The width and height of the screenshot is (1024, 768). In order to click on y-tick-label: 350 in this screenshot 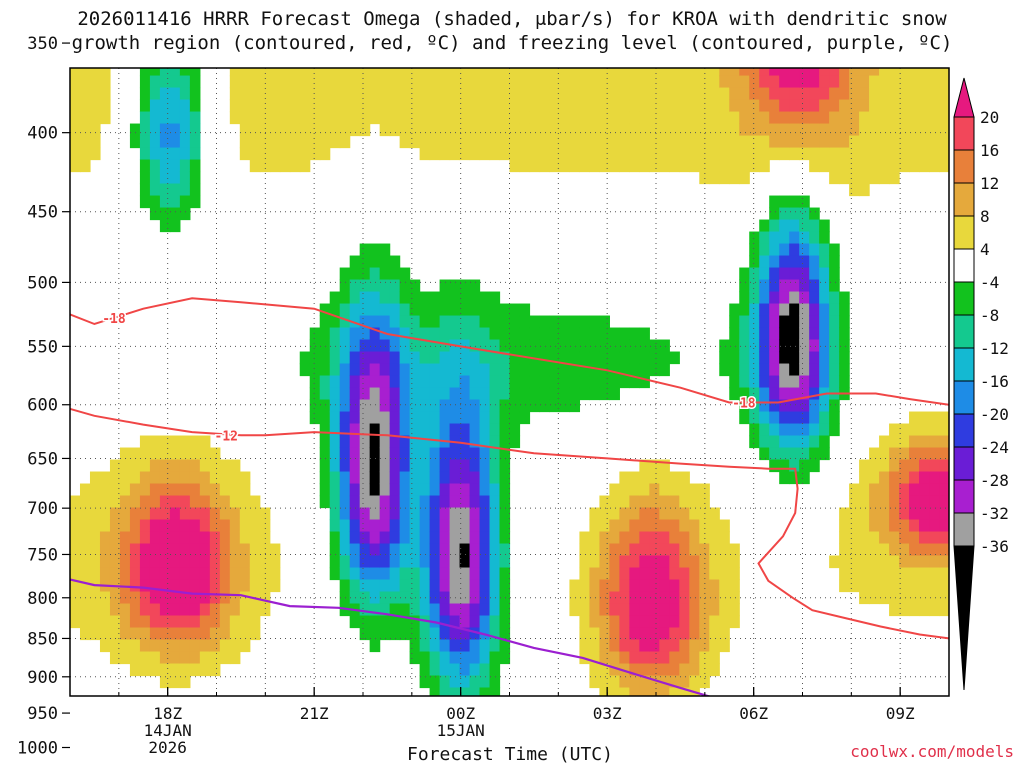, I will do `click(42, 44)`.